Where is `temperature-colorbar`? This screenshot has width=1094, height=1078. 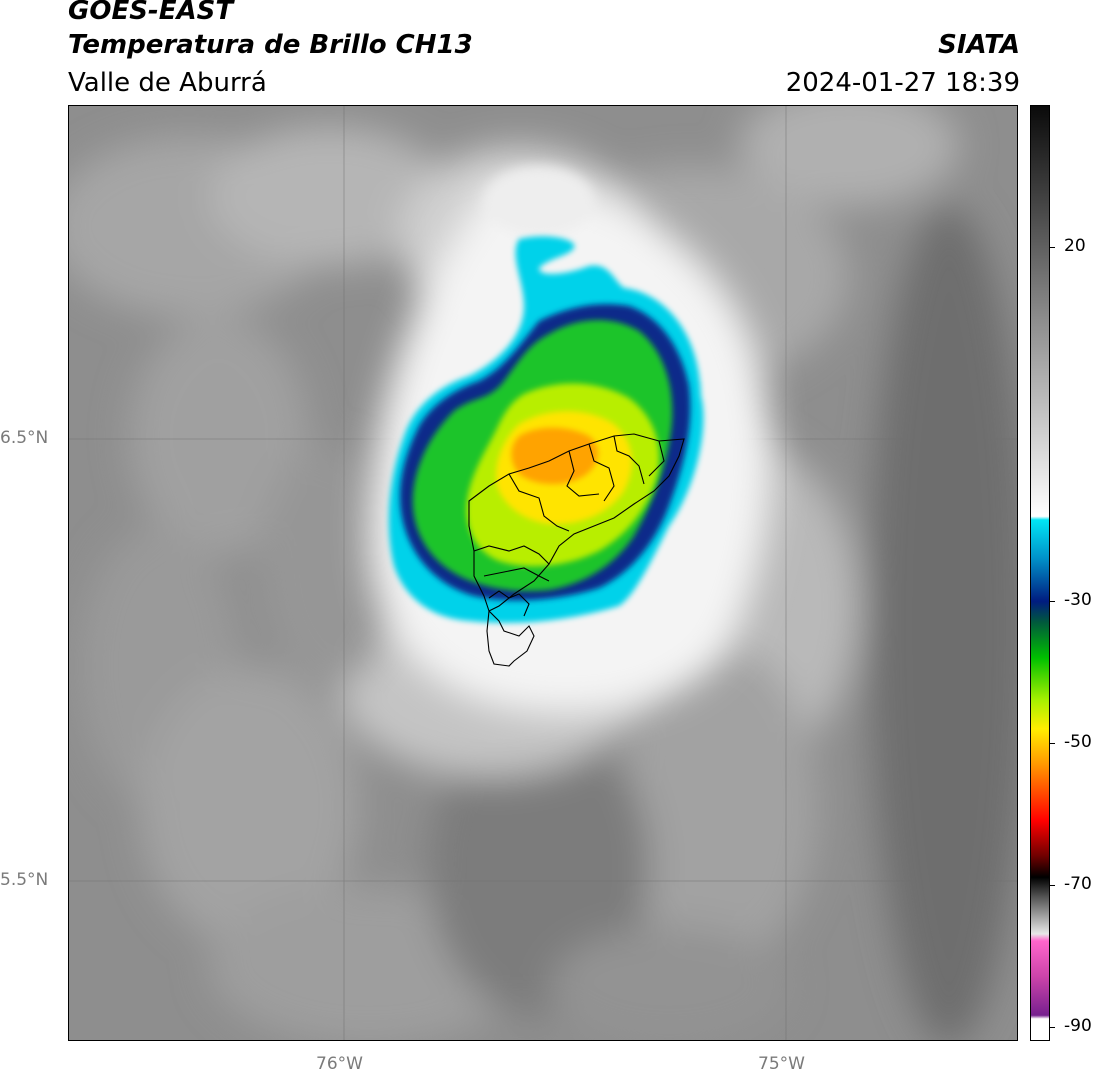
temperature-colorbar is located at coordinates (1040, 573).